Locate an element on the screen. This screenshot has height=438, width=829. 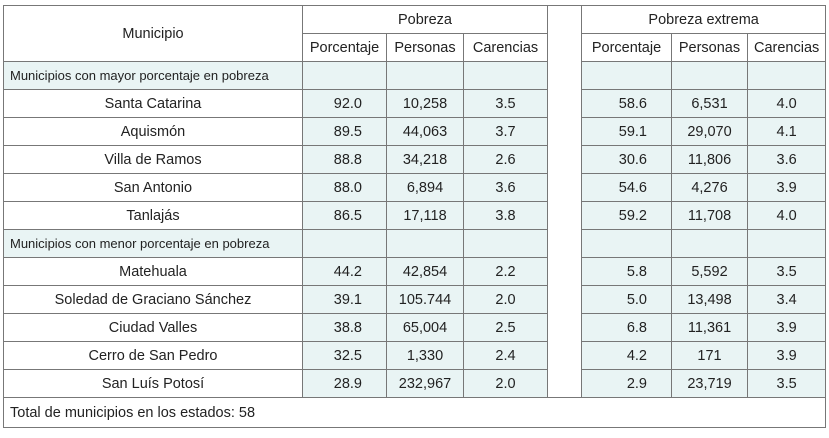
pobreza-personas: 44,063 is located at coordinates (425, 131).